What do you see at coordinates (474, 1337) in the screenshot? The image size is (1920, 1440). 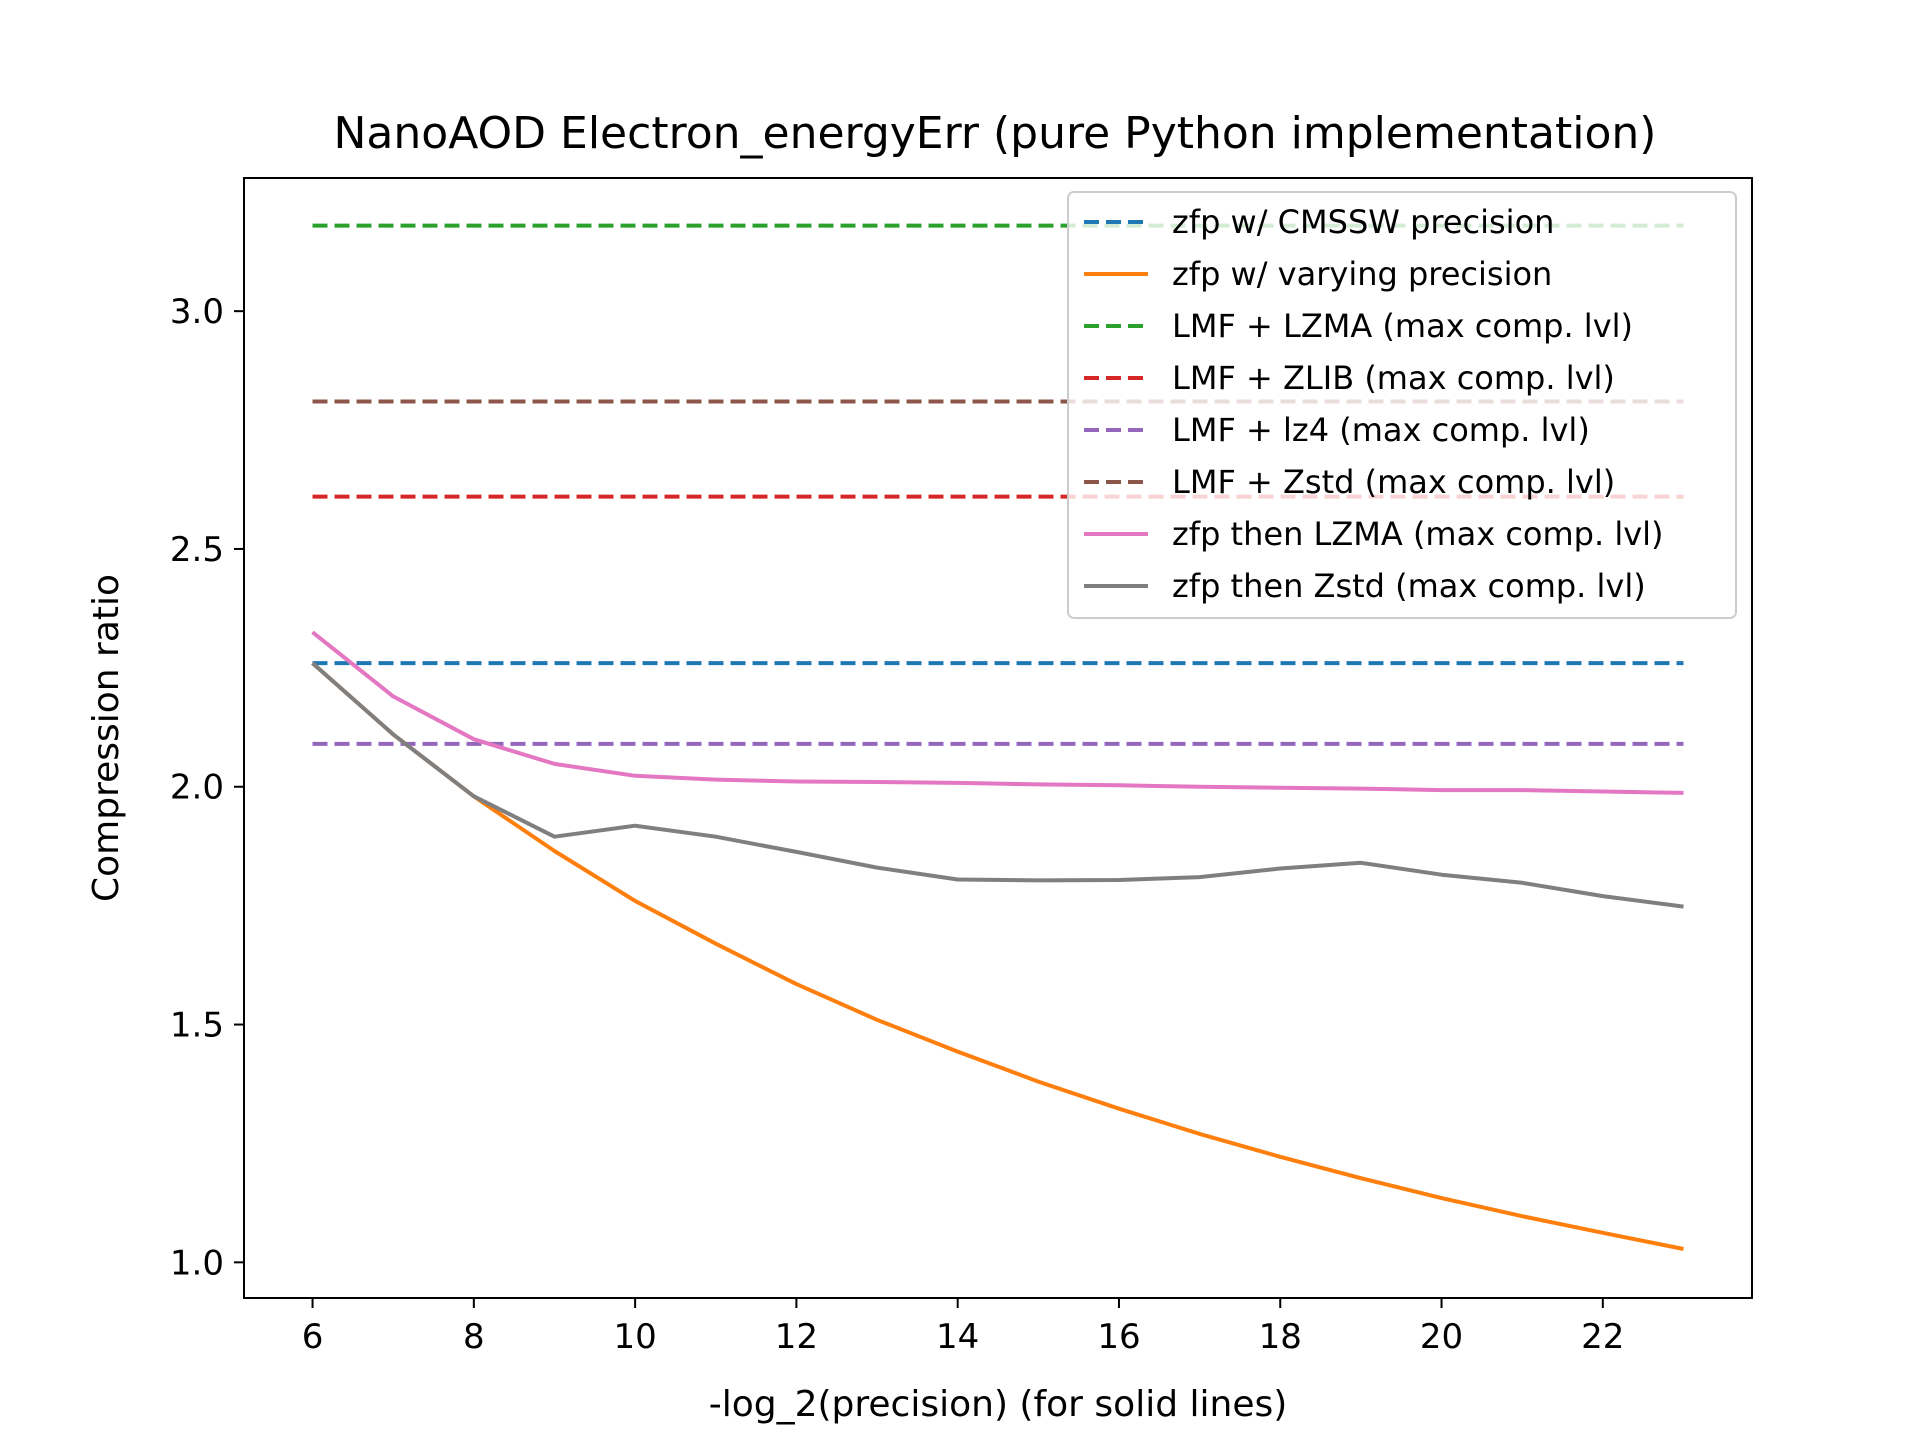 I see `x-tick-label: 8` at bounding box center [474, 1337].